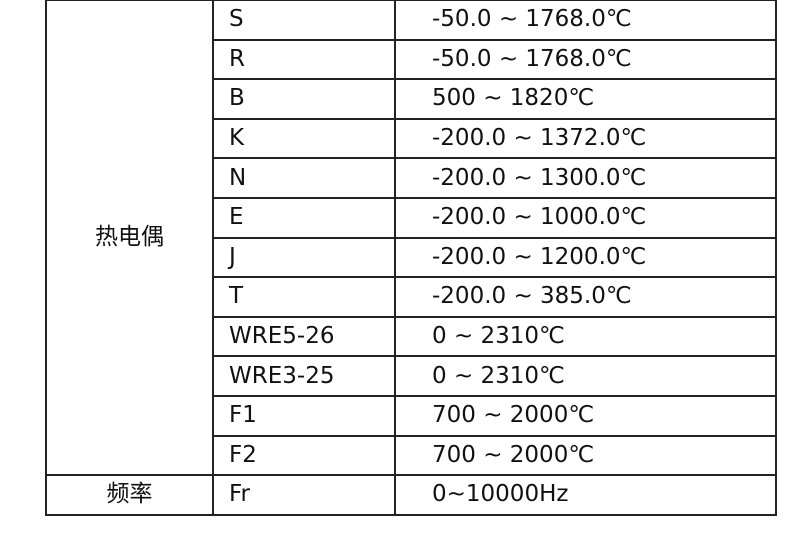 This screenshot has height=555, width=790. I want to click on type-cell: Fr, so click(304, 495).